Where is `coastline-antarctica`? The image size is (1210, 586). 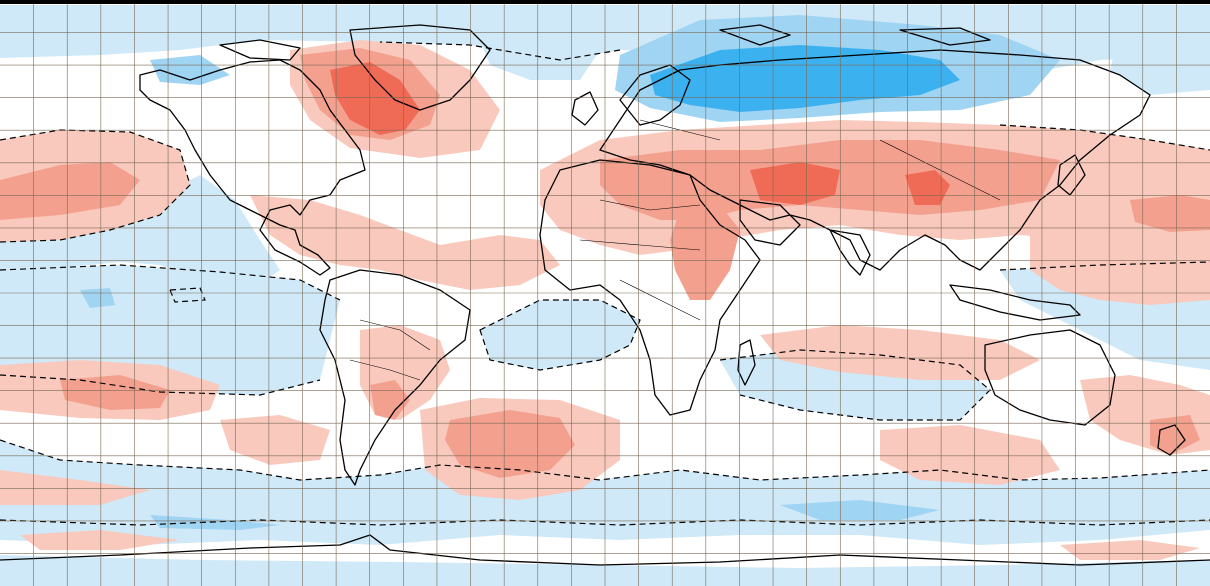
coastline-antarctica is located at coordinates (605, 550).